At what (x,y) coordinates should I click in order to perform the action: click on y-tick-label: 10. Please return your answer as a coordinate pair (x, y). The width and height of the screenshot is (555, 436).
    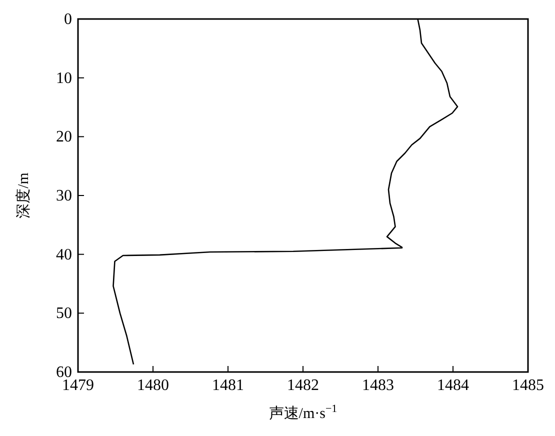
    Looking at the image, I should click on (64, 78).